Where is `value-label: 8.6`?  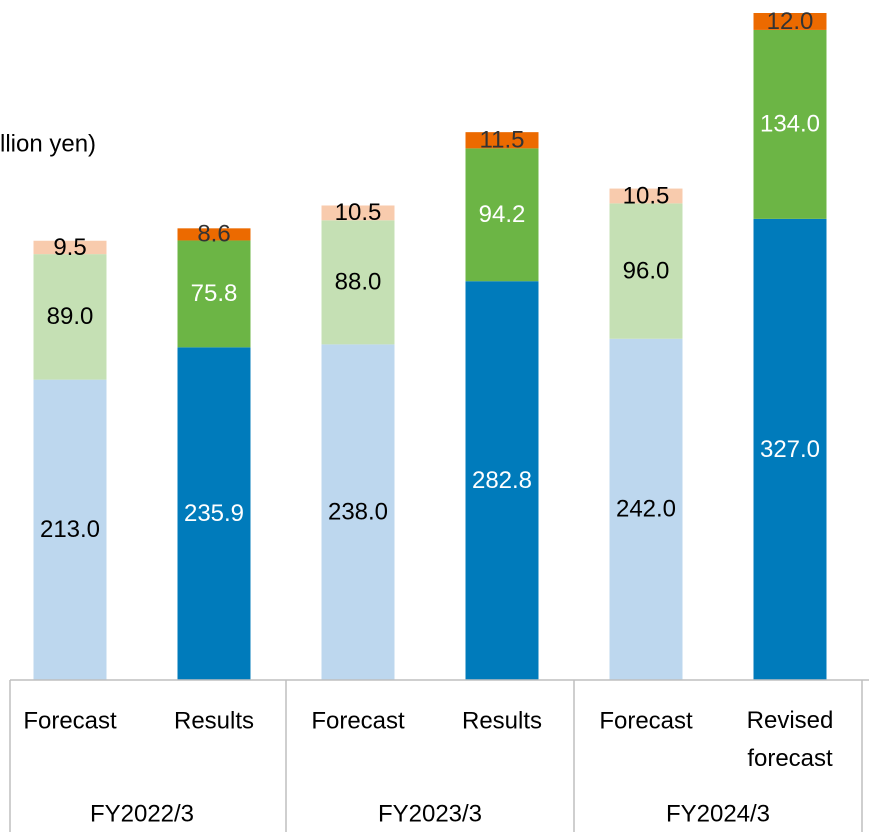
value-label: 8.6 is located at coordinates (213, 234).